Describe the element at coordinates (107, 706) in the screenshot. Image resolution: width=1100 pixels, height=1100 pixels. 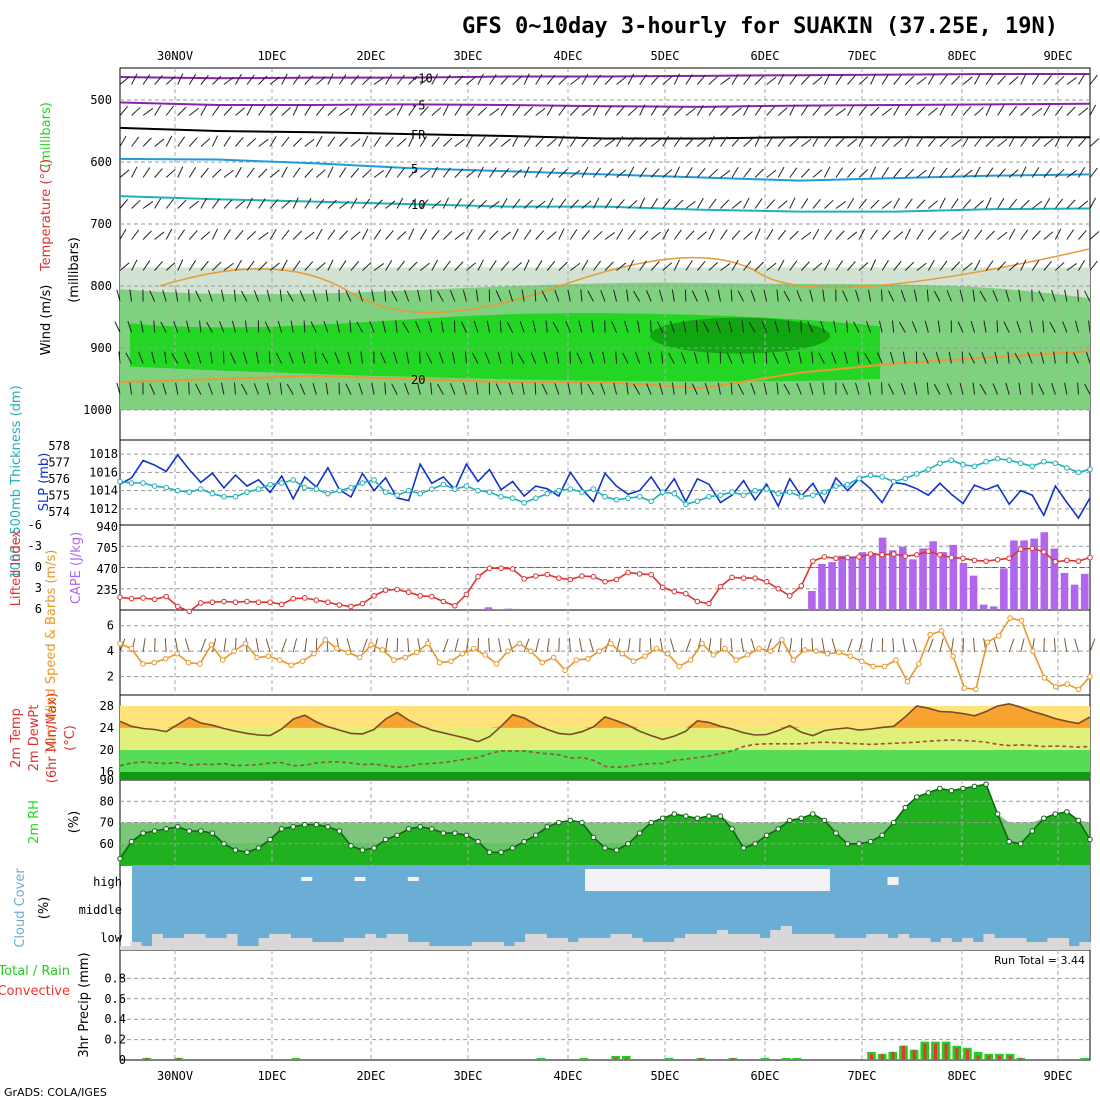
I see `temp-tick-label: 28` at that location.